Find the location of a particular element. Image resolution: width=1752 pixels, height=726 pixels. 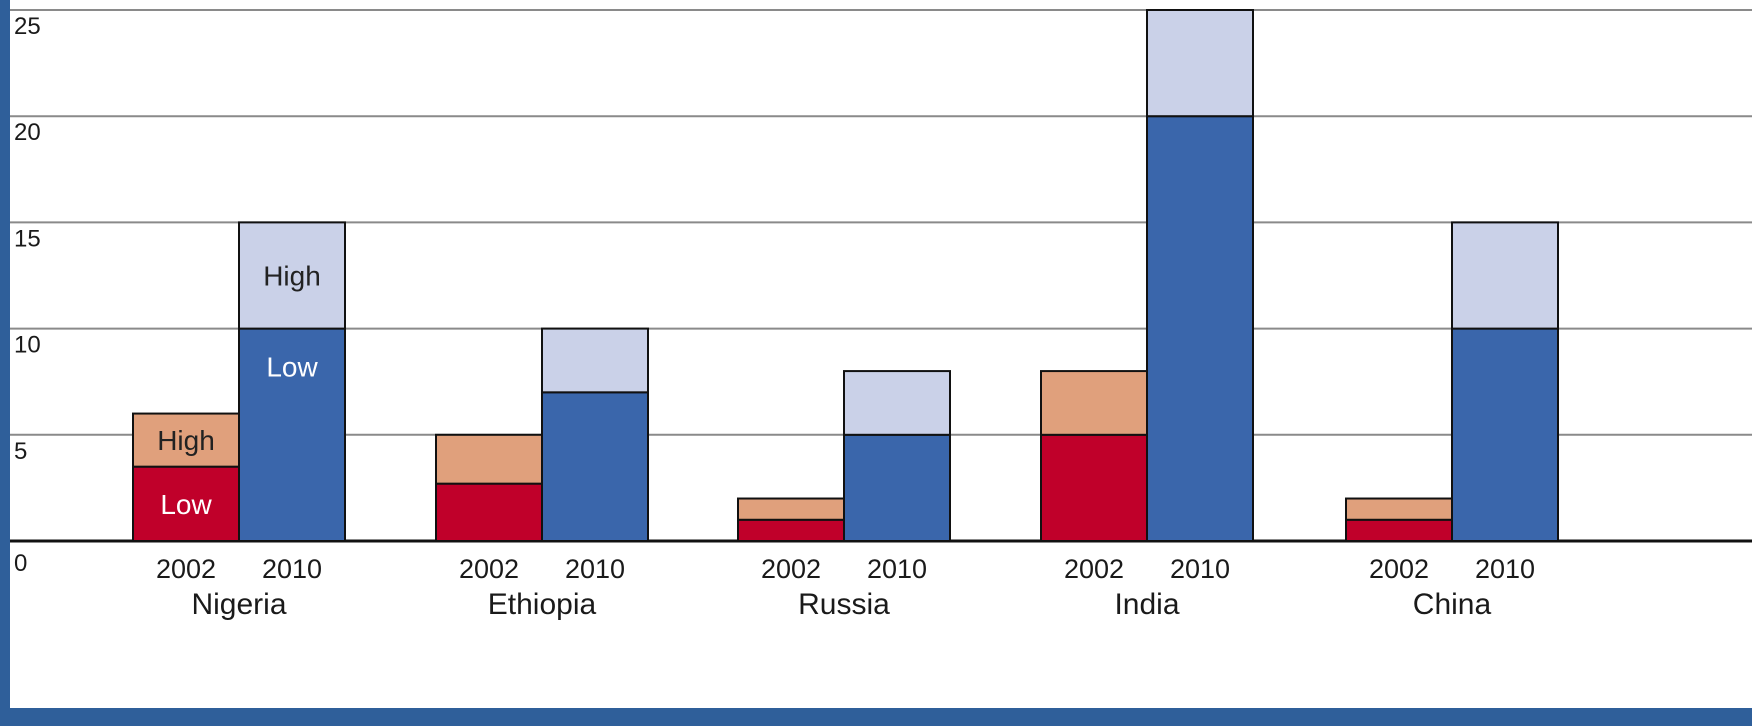

country-label: Ethiopia is located at coordinates (542, 604).